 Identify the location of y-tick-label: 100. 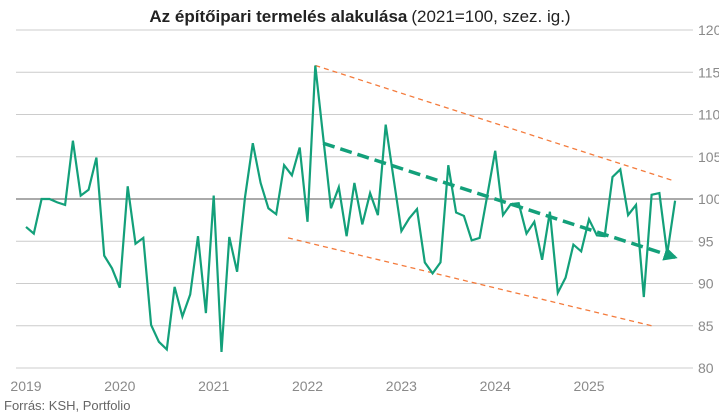
(708, 199).